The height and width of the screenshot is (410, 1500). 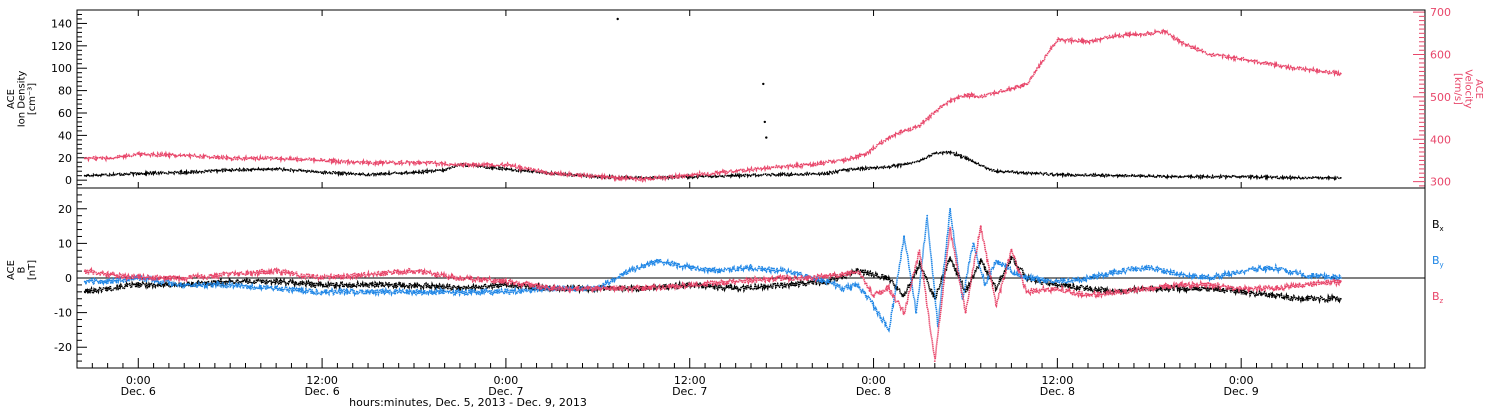 What do you see at coordinates (1440, 97) in the screenshot?
I see `velocity-tick-label: 500` at bounding box center [1440, 97].